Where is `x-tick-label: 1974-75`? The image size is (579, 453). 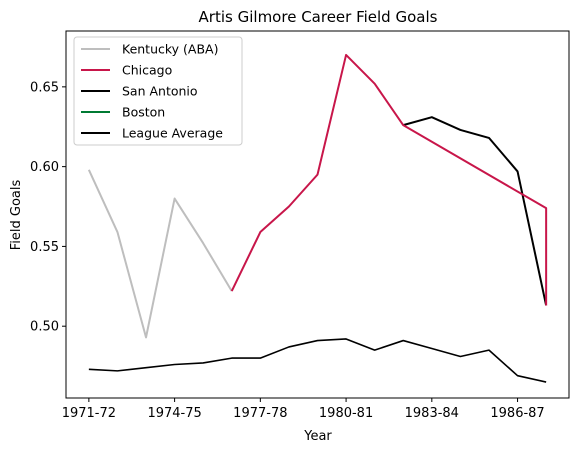
x-tick-label: 1974-75 is located at coordinates (174, 413).